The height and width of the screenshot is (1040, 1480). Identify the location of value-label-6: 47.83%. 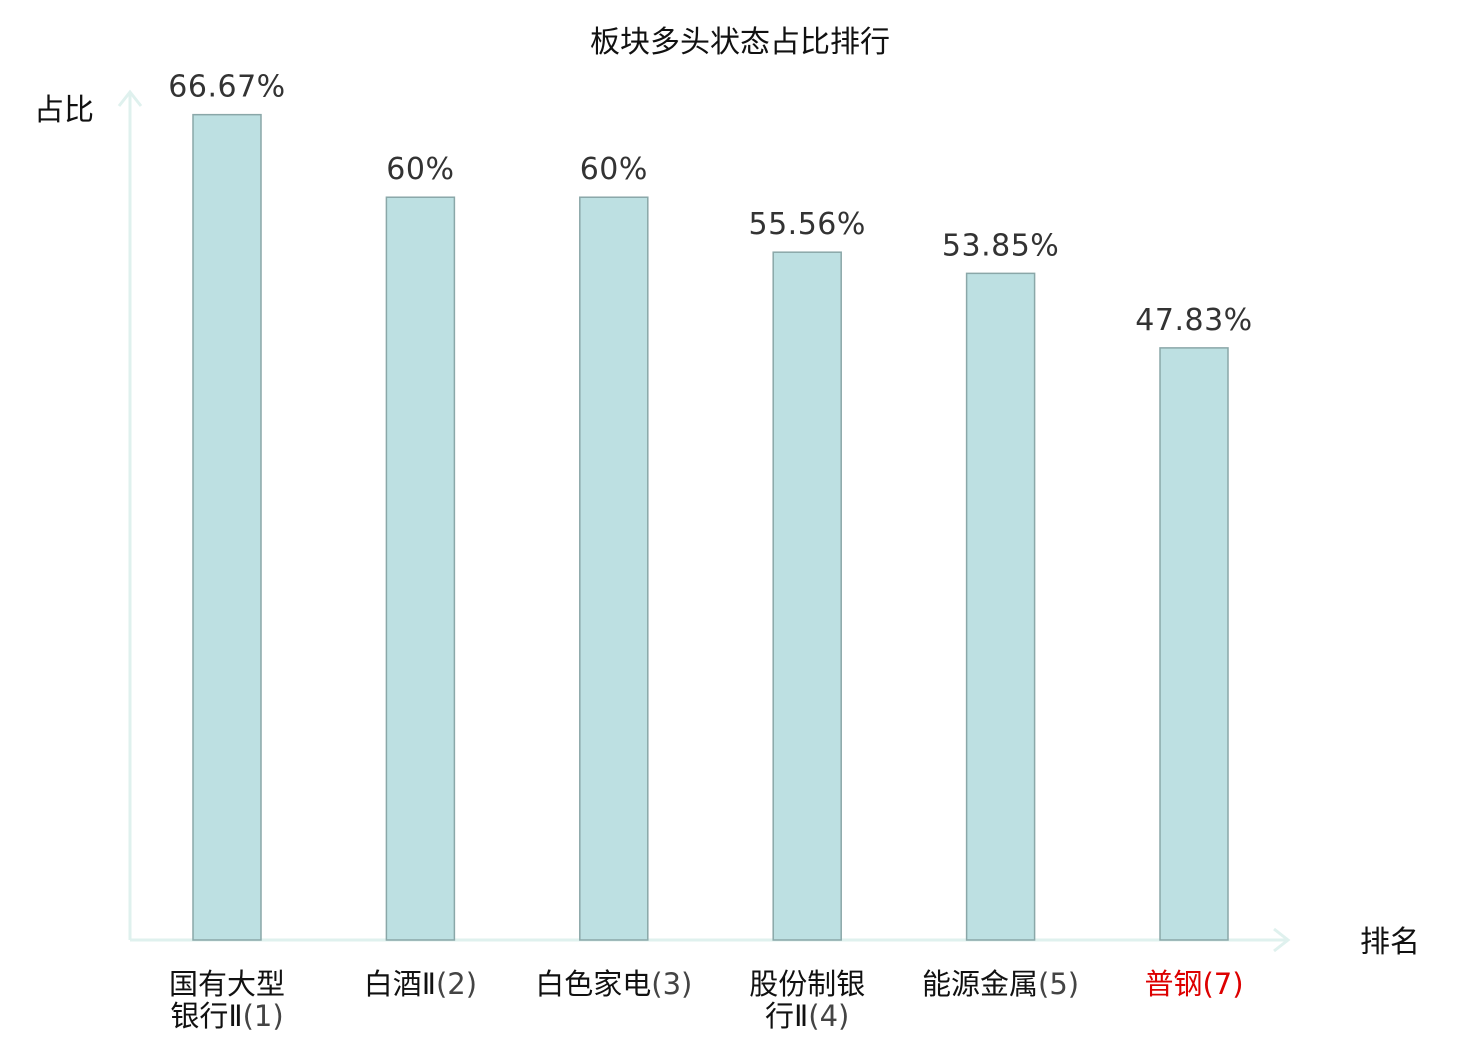
(1193, 320).